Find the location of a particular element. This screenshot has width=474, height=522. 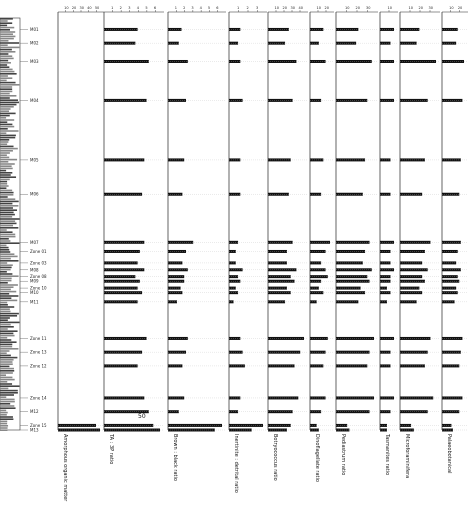

sample-label: Zone 10 is located at coordinates (38, 288).